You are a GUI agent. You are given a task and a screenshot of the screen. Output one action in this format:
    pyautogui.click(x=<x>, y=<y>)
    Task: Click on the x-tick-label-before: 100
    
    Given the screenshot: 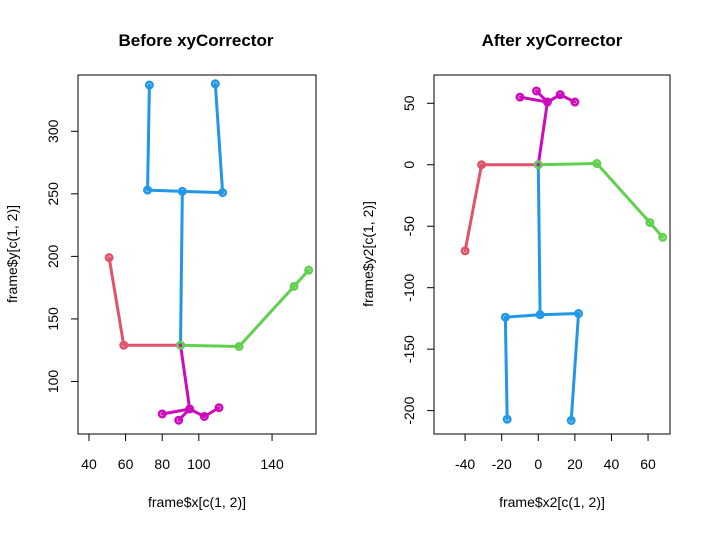 What is the action you would take?
    pyautogui.click(x=199, y=464)
    